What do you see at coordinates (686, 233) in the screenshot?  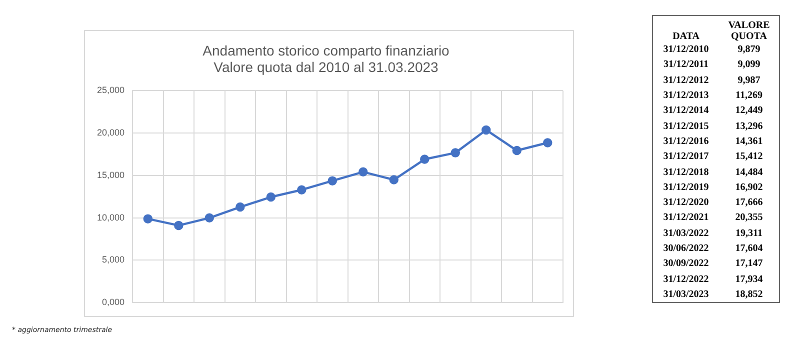 I see `category-label: 31/03/2022` at bounding box center [686, 233].